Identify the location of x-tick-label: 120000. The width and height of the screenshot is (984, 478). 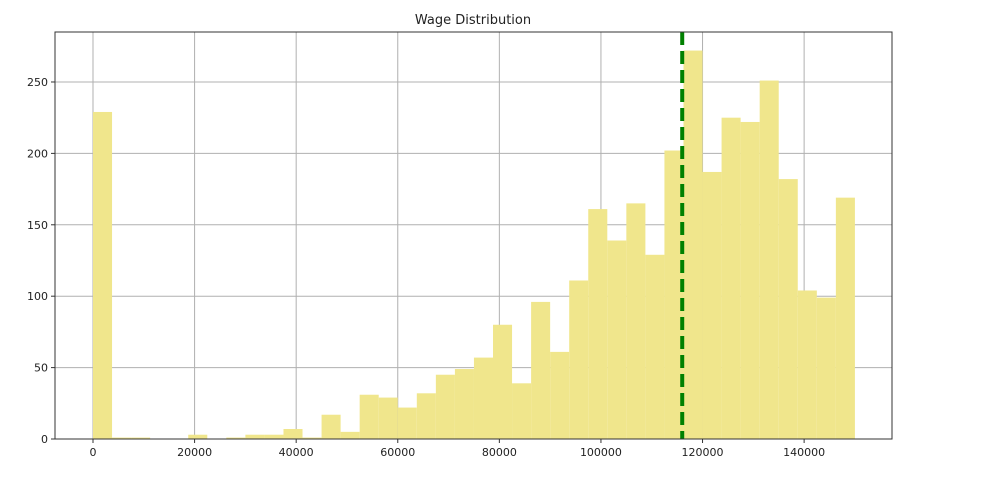
(703, 452).